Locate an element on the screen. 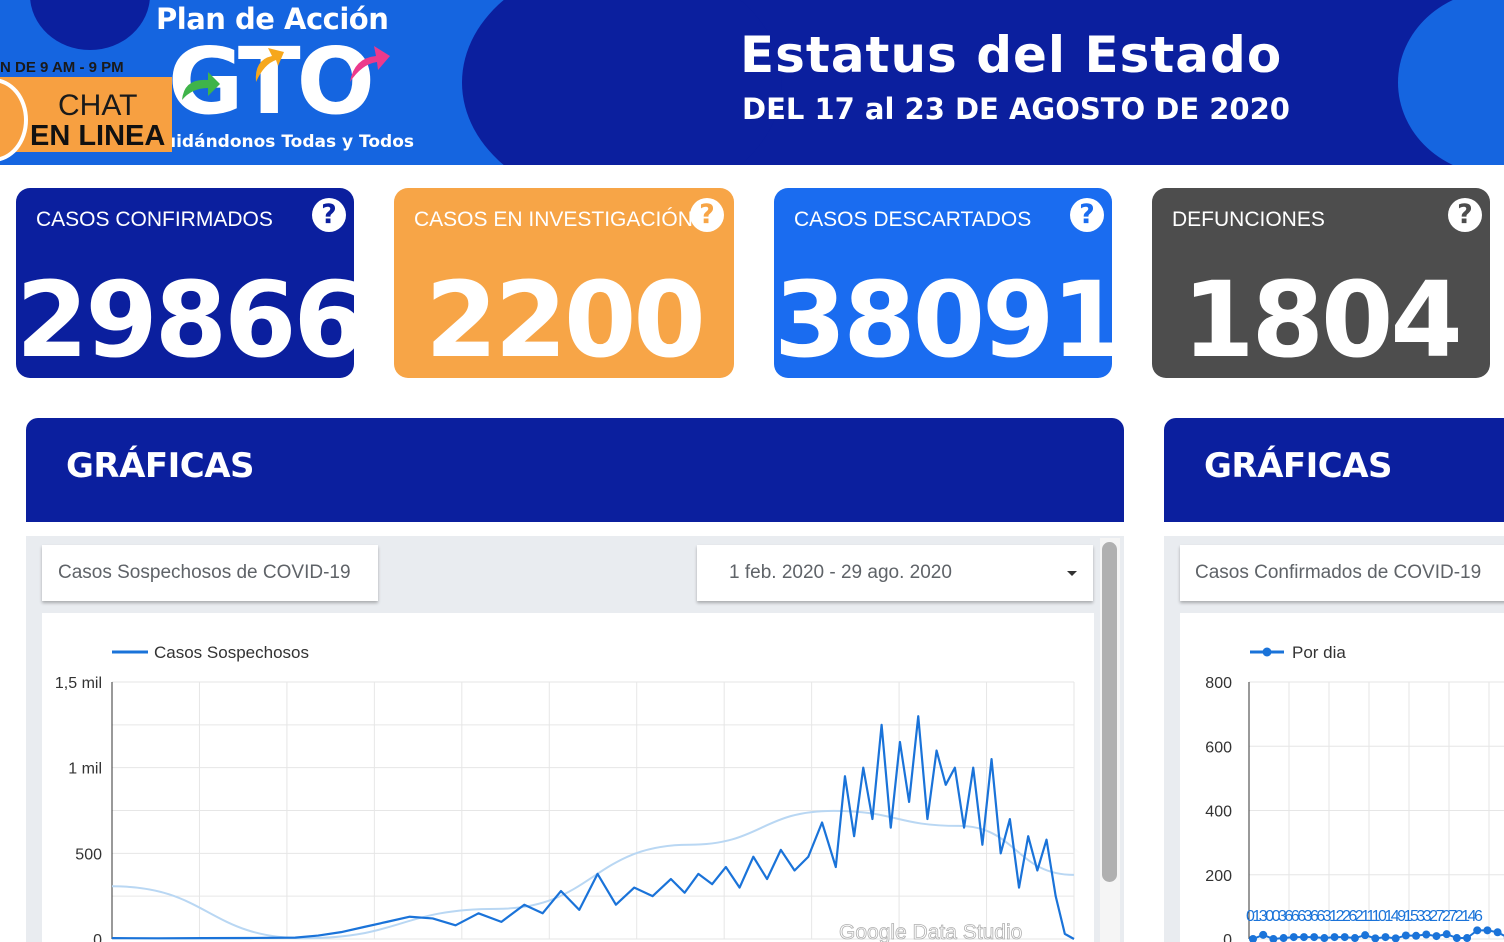 The height and width of the screenshot is (942, 1504). trend-line is located at coordinates (593, 874).